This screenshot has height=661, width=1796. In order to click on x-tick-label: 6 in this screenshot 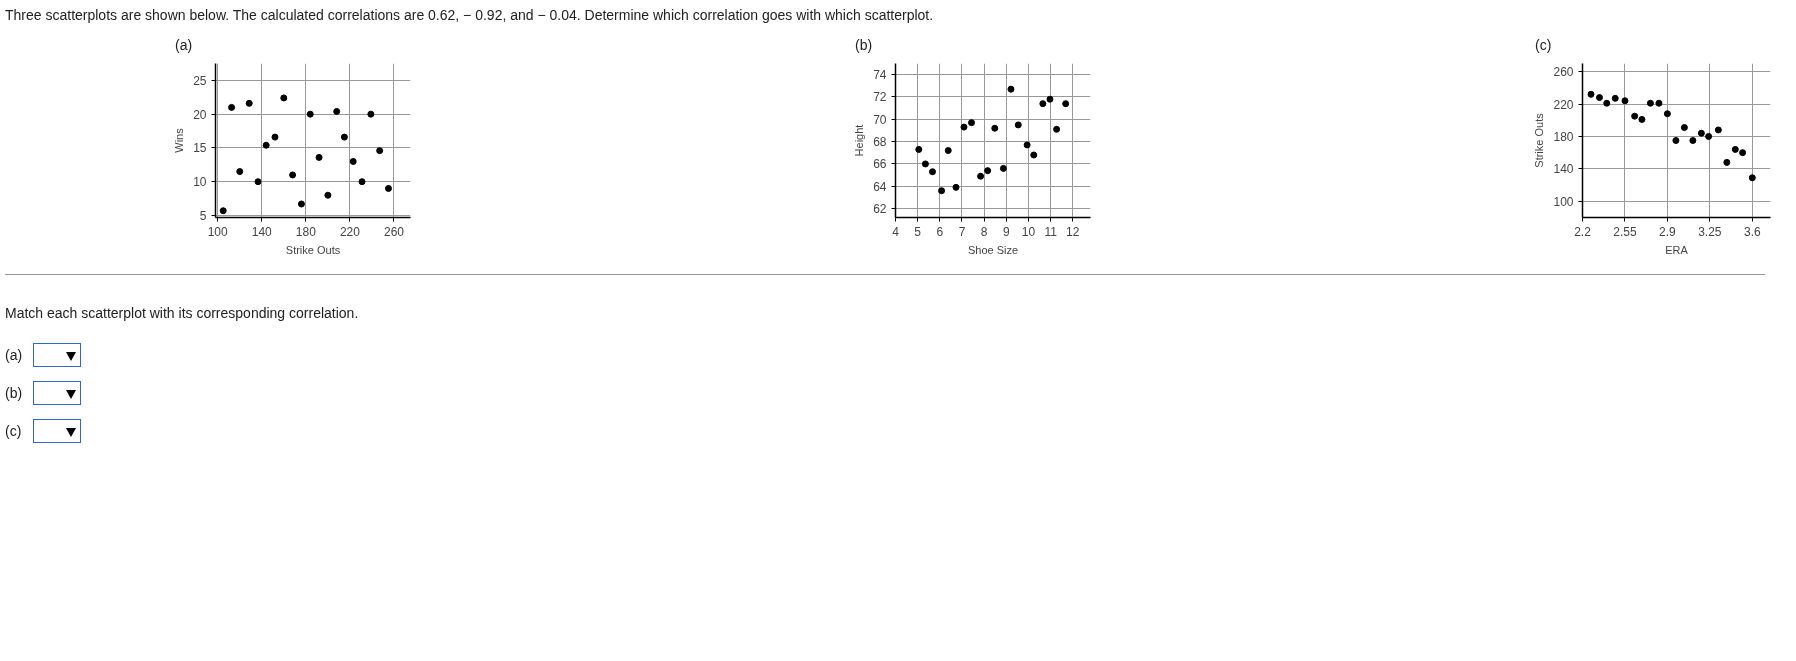, I will do `click(940, 231)`.